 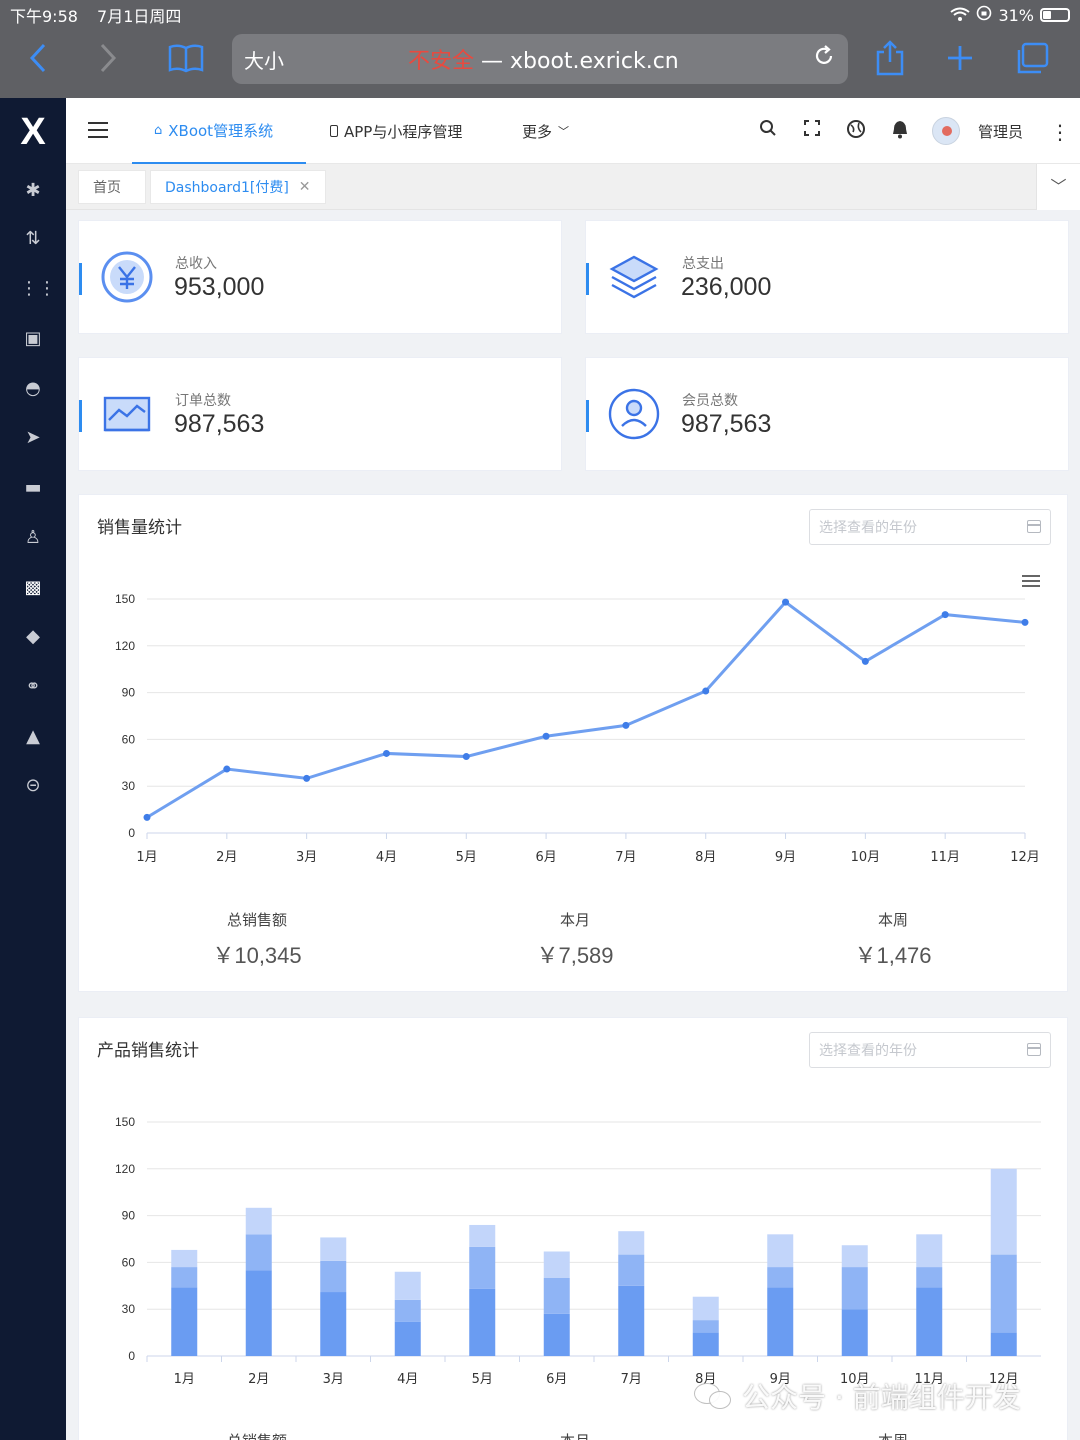 I want to click on status-time: 下午9:58, so click(x=44, y=16).